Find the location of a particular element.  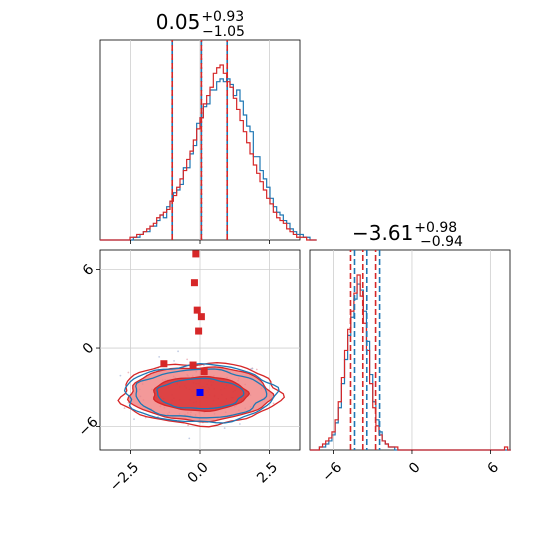

marginal-x-title: 0.05+0.93 is located at coordinates (200, 21).